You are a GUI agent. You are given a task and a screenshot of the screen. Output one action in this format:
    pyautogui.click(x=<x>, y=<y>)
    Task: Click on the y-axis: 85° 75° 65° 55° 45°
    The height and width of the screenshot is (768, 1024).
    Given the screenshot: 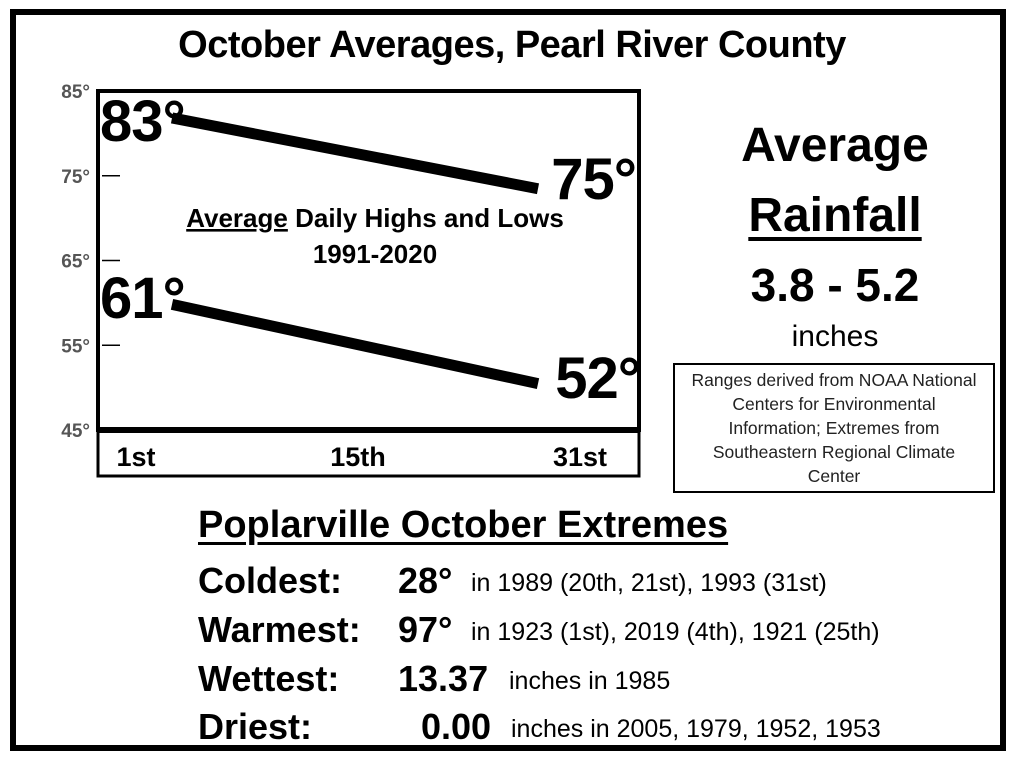 What is the action you would take?
    pyautogui.click(x=90, y=262)
    